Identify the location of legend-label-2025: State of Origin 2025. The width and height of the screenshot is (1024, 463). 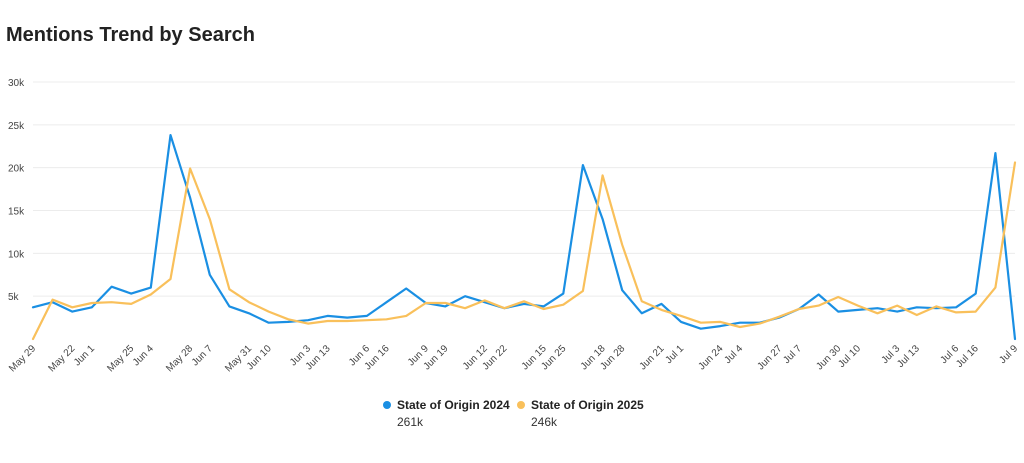
(587, 405).